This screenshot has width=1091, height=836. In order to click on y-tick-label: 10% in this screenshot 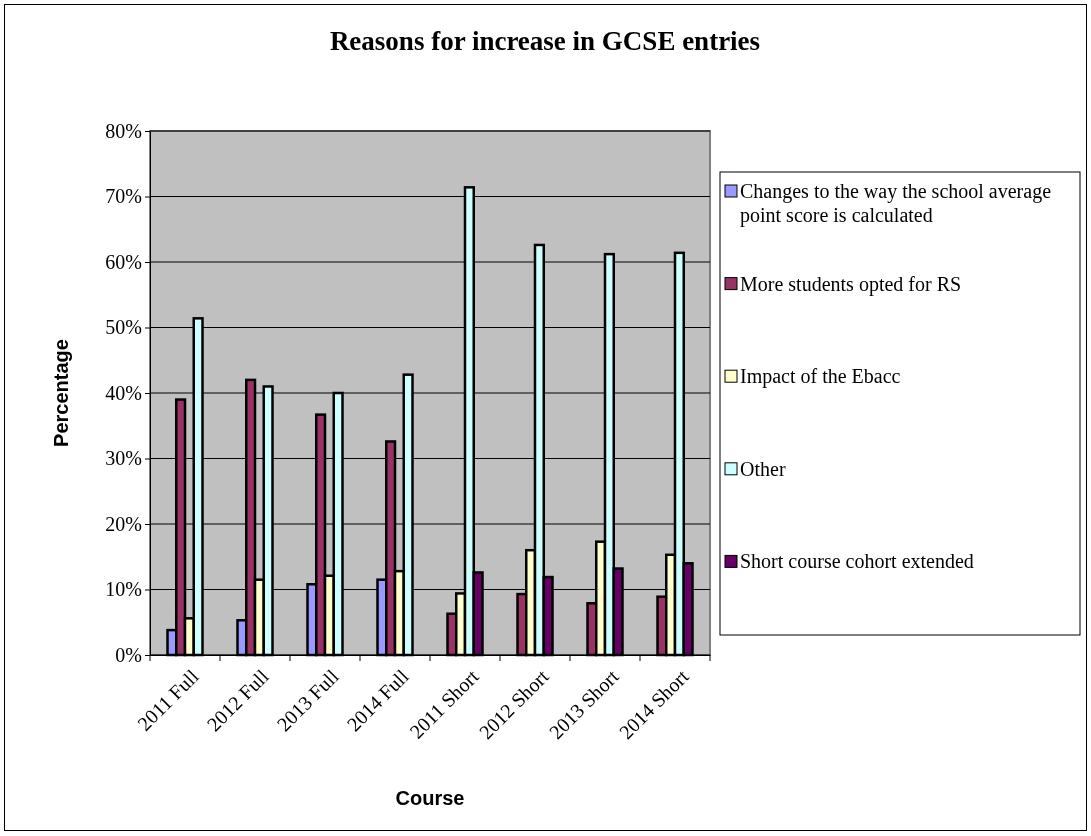, I will do `click(123, 589)`.